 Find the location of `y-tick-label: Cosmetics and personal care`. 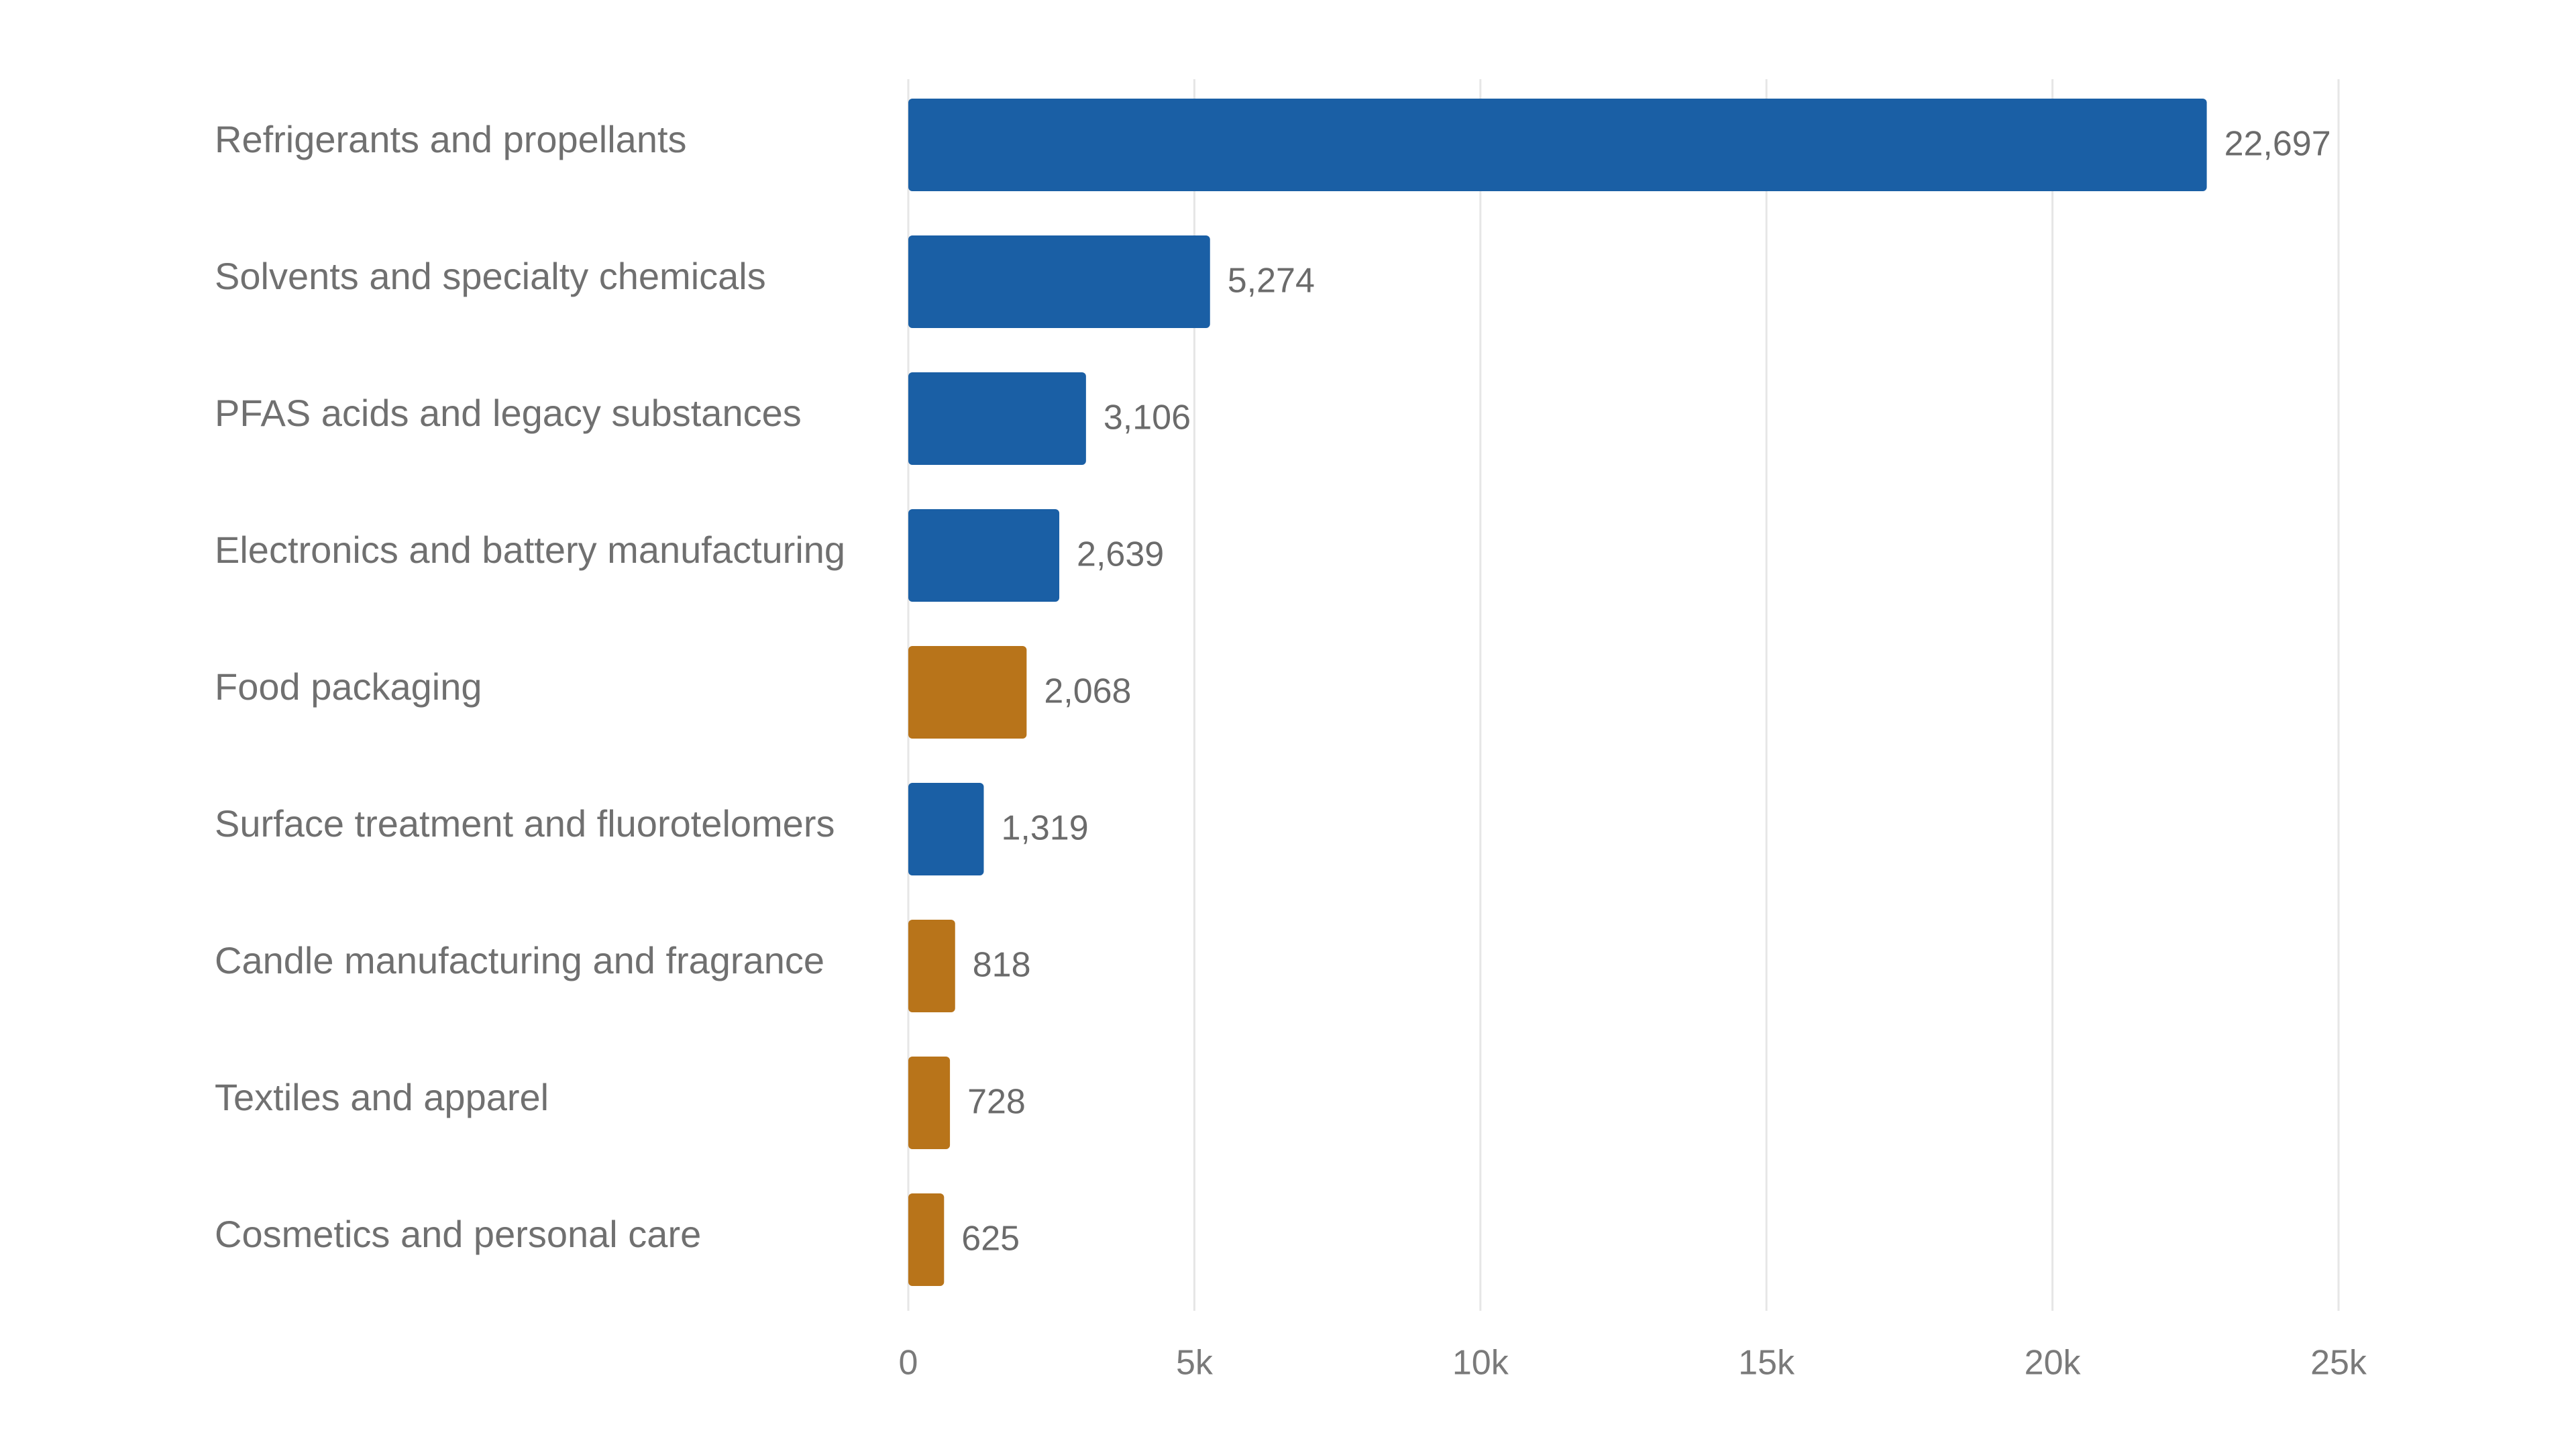

y-tick-label: Cosmetics and personal care is located at coordinates (458, 1234).